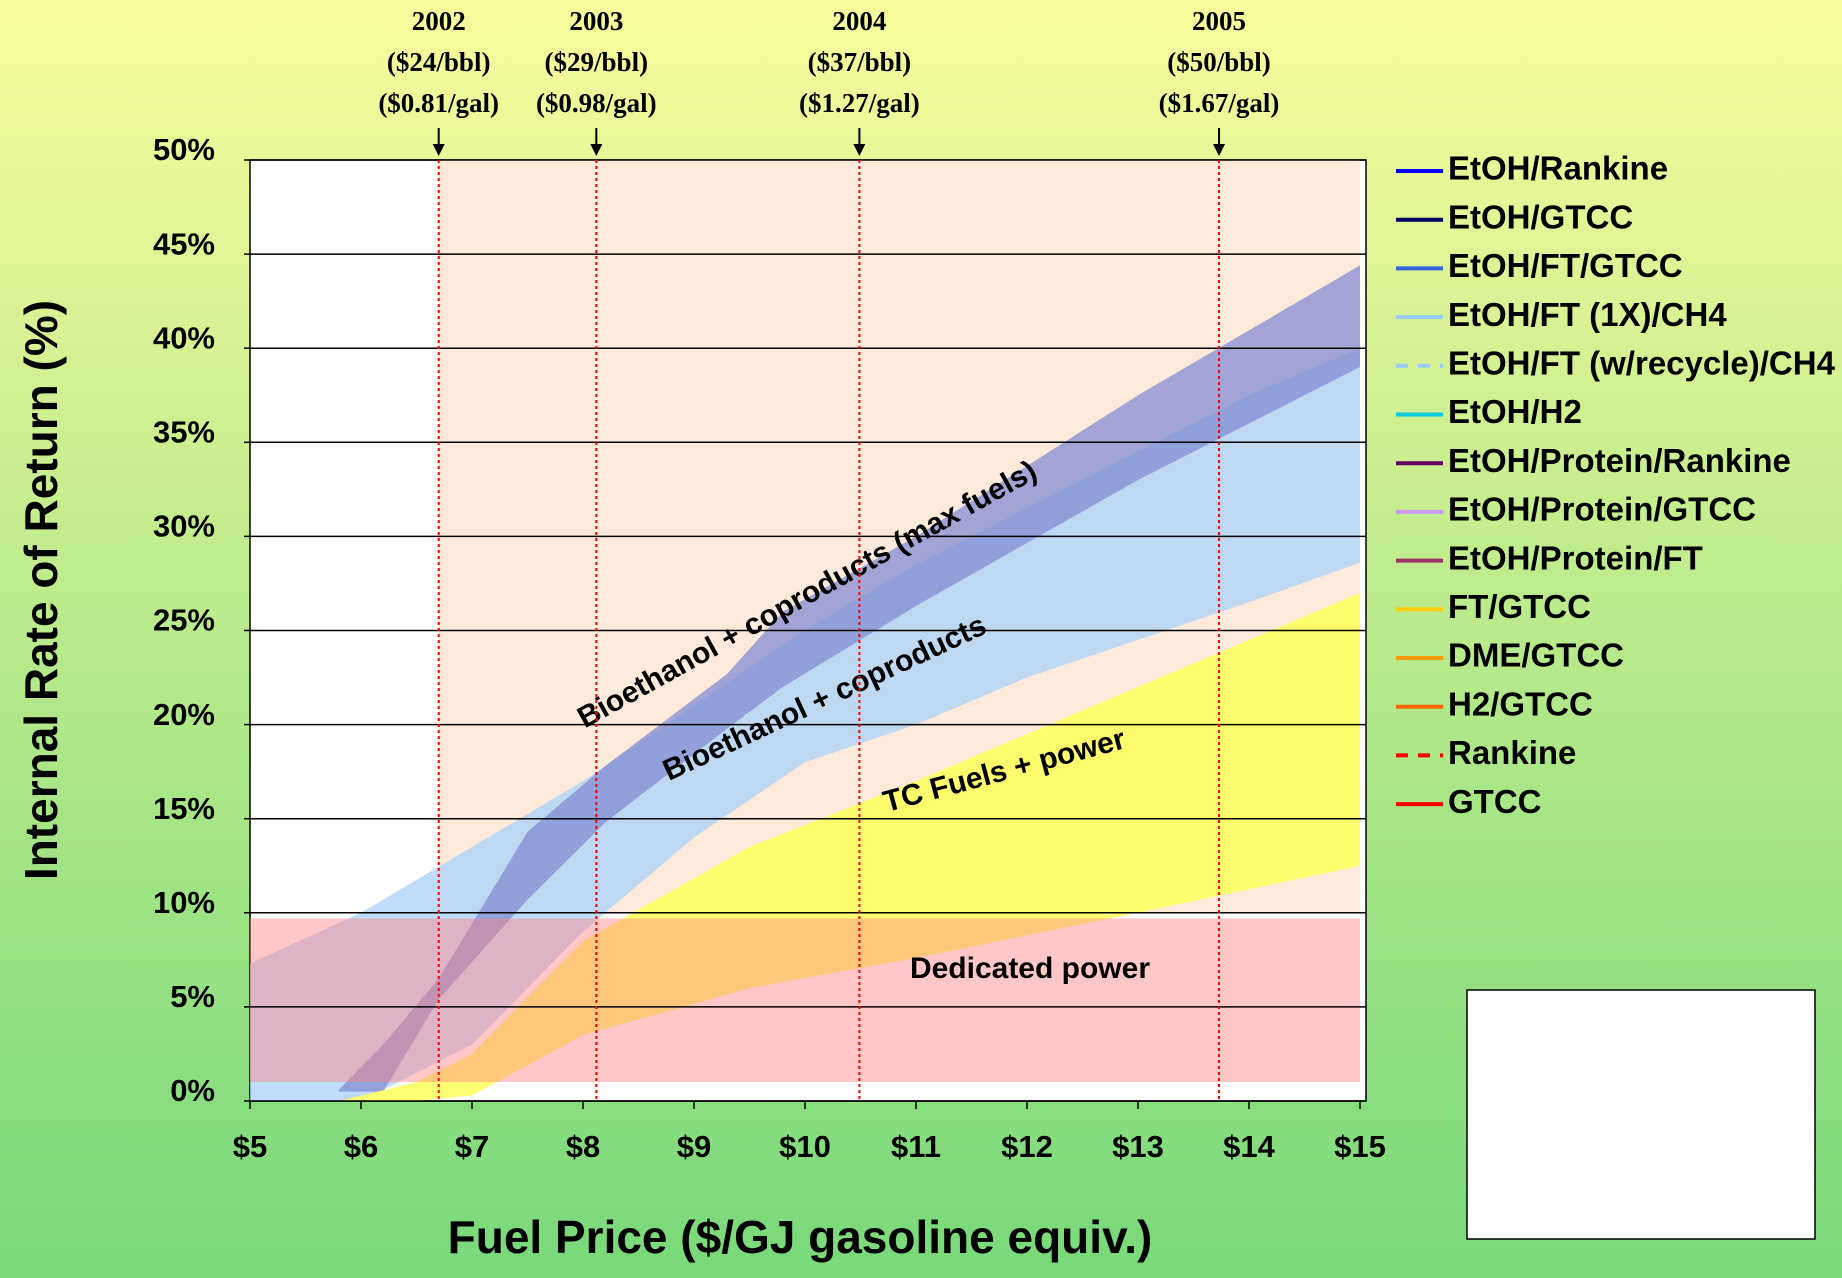 The width and height of the screenshot is (1842, 1278). What do you see at coordinates (1641, 1114) in the screenshot?
I see `note-box` at bounding box center [1641, 1114].